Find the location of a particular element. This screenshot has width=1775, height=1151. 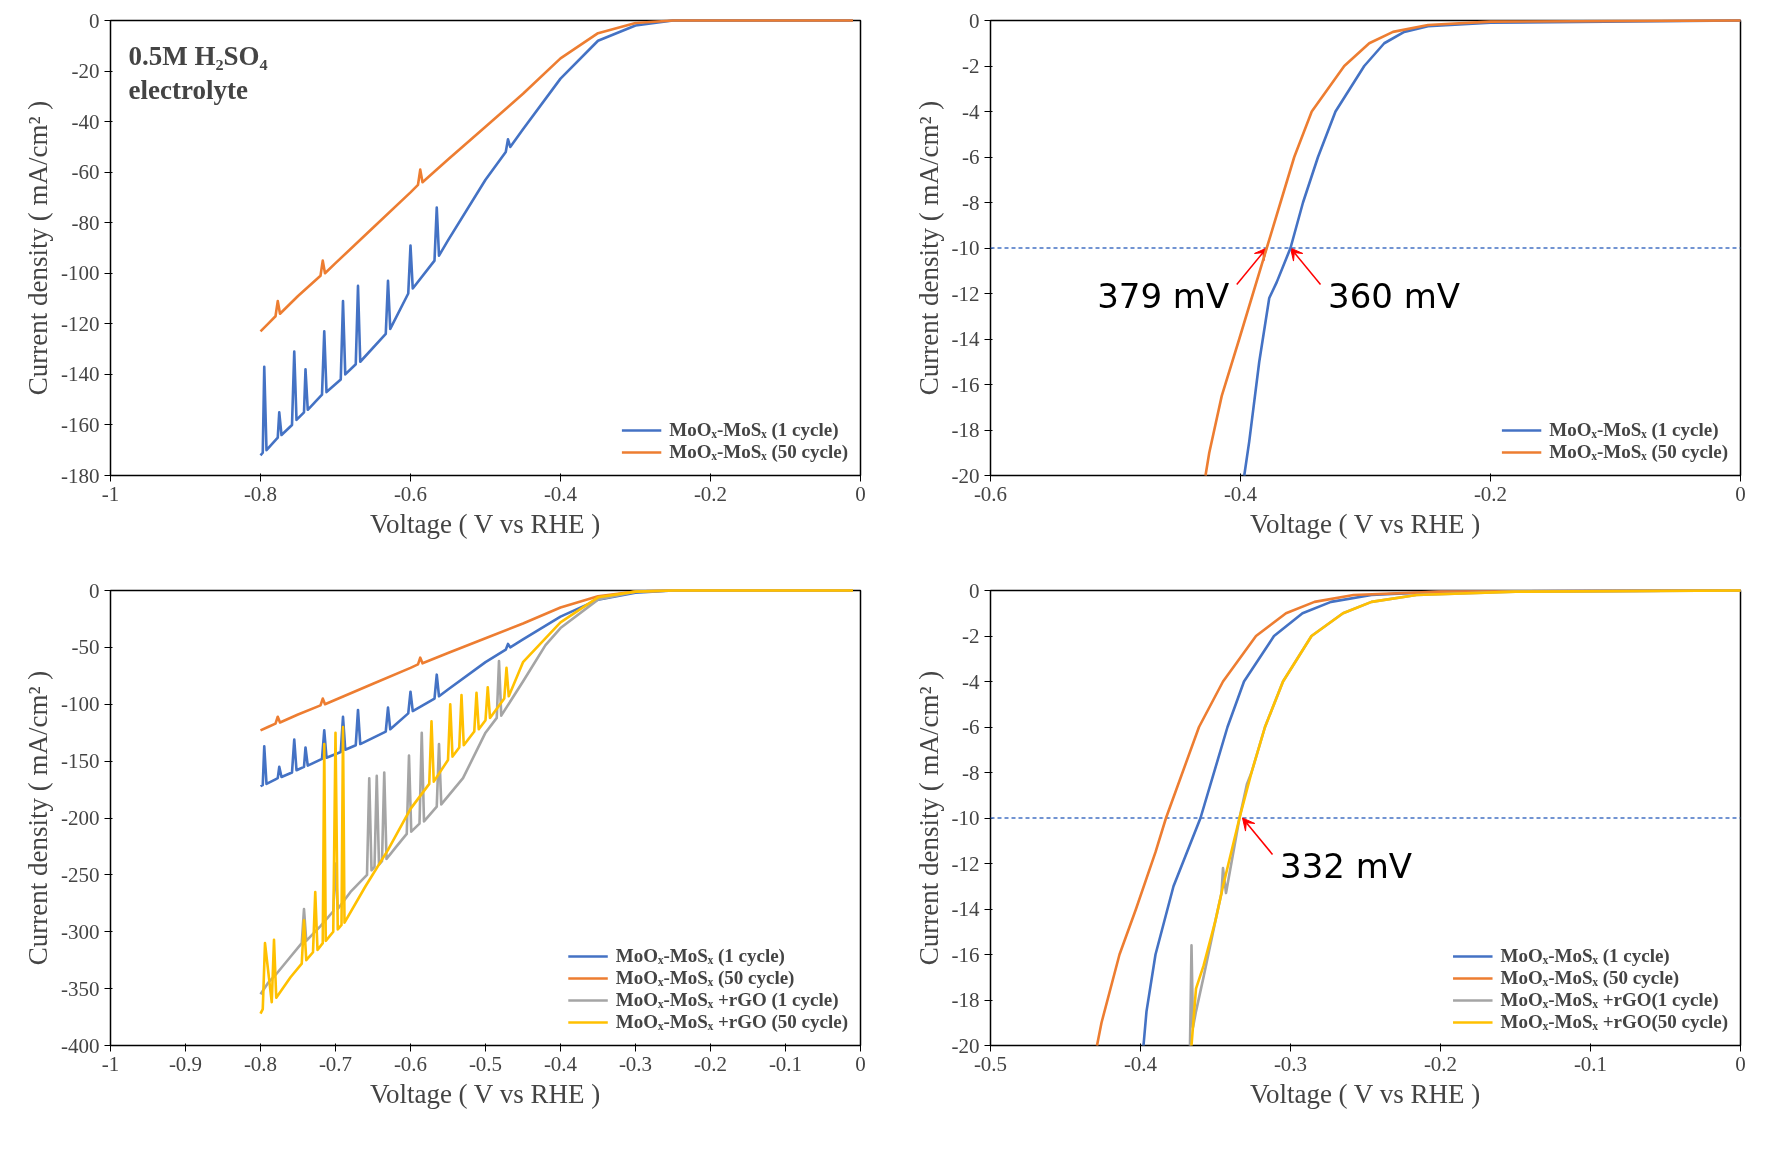

y-tick-label: -200 is located at coordinates (80, 818).